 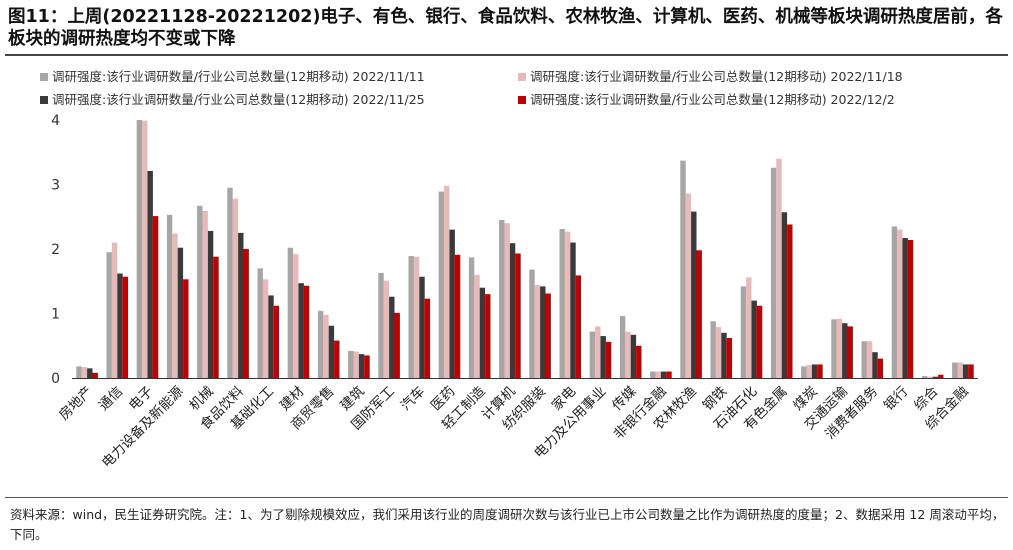 I want to click on y-tick-label: 2, so click(x=55, y=250).